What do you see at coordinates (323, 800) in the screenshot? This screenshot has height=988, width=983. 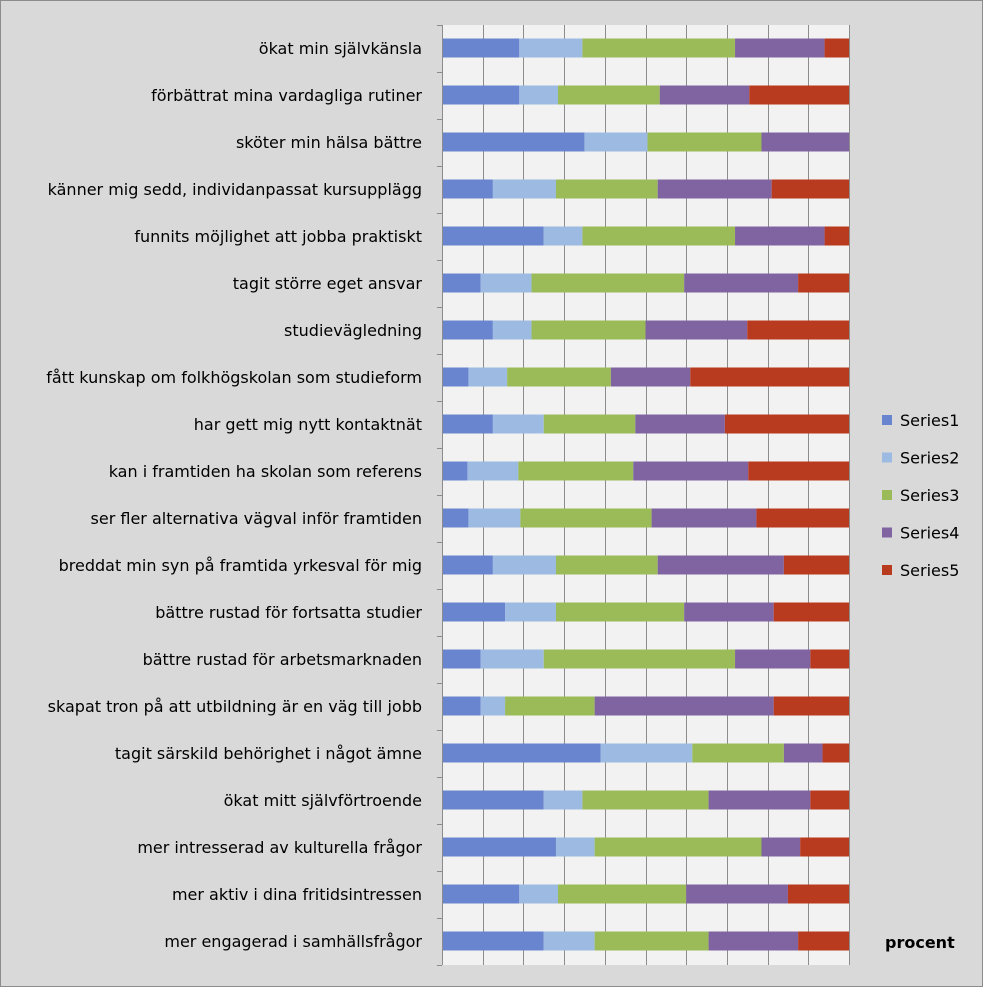 I see `category-label: ökat mitt självförtroende` at bounding box center [323, 800].